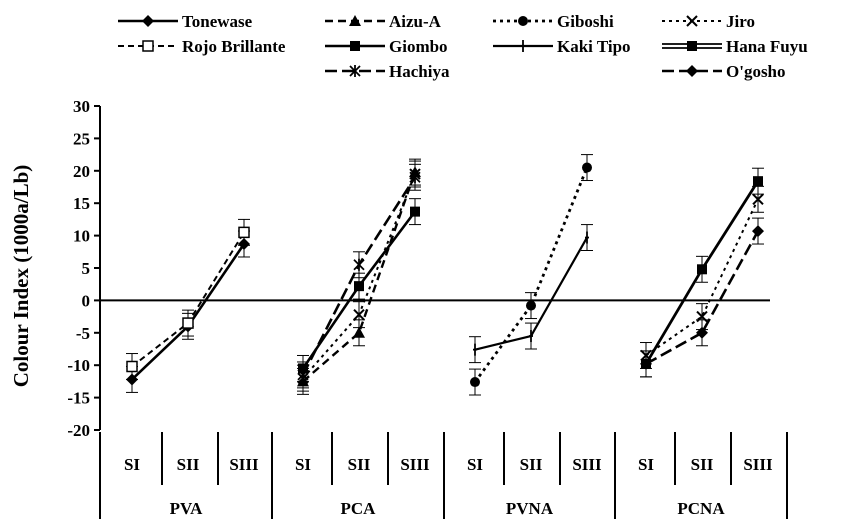 Image resolution: width=843 pixels, height=519 pixels. Describe the element at coordinates (585, 21) in the screenshot. I see `legend-label: Giboshi` at that location.